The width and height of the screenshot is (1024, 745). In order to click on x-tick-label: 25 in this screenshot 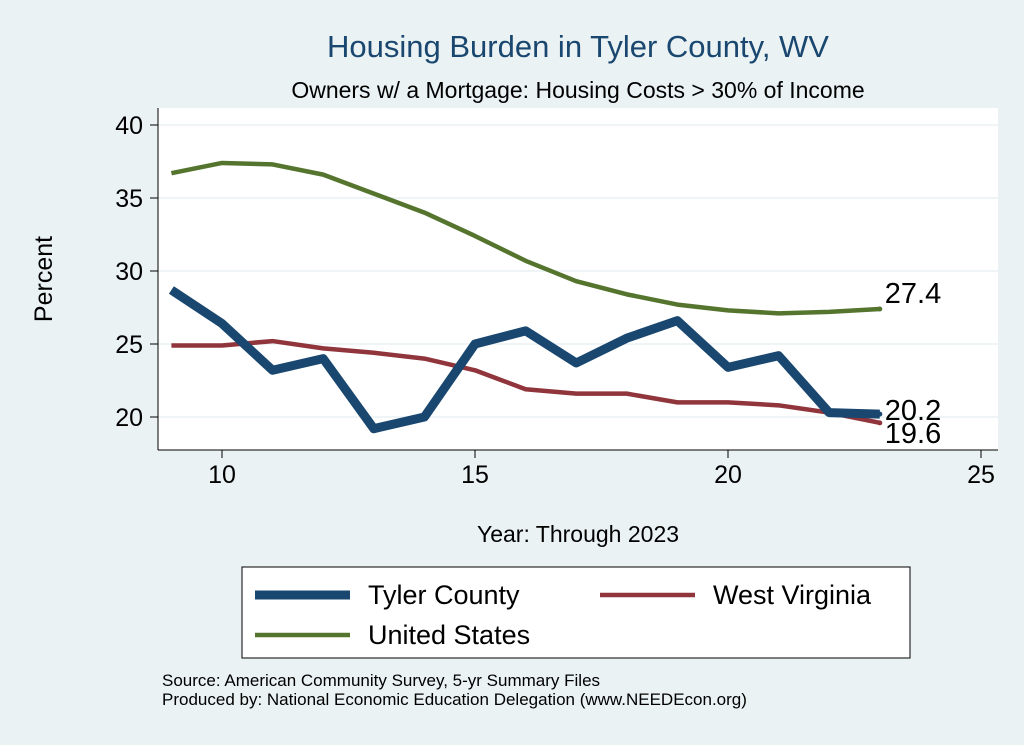, I will do `click(981, 475)`.